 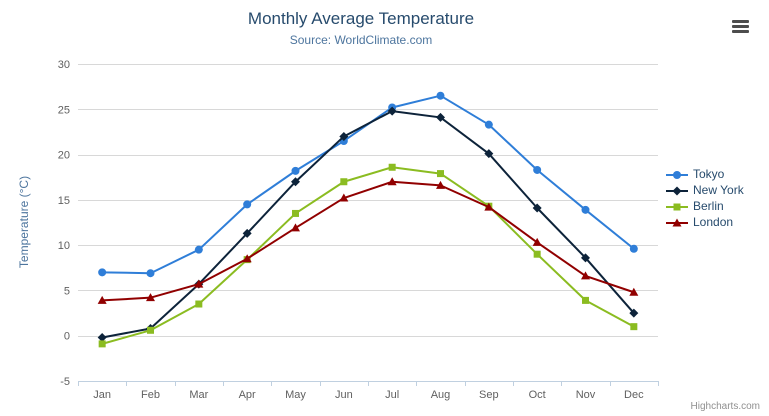 I want to click on new-york-series-icon, so click(x=677, y=190).